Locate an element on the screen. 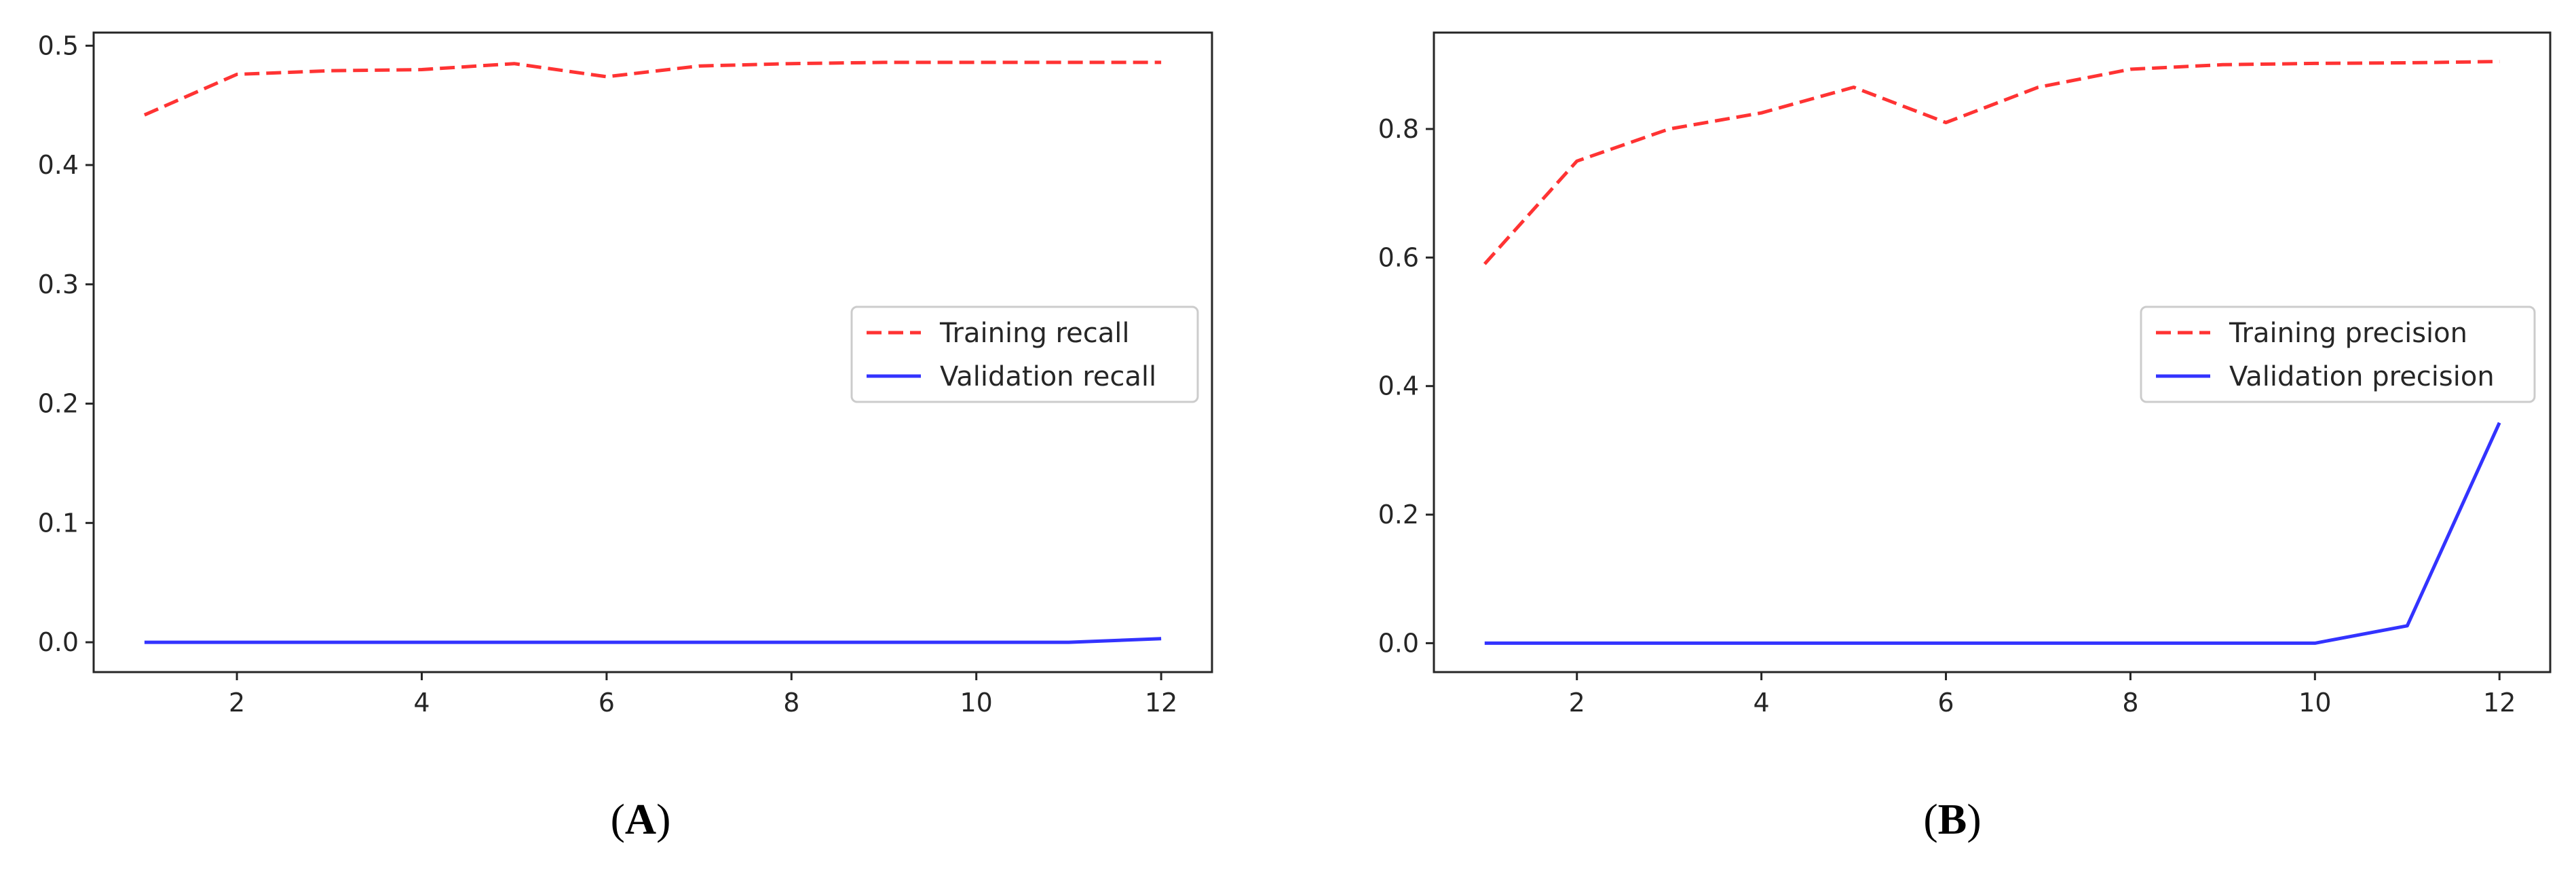 This screenshot has width=2576, height=871. panel-caption-b: (B) is located at coordinates (1952, 819).